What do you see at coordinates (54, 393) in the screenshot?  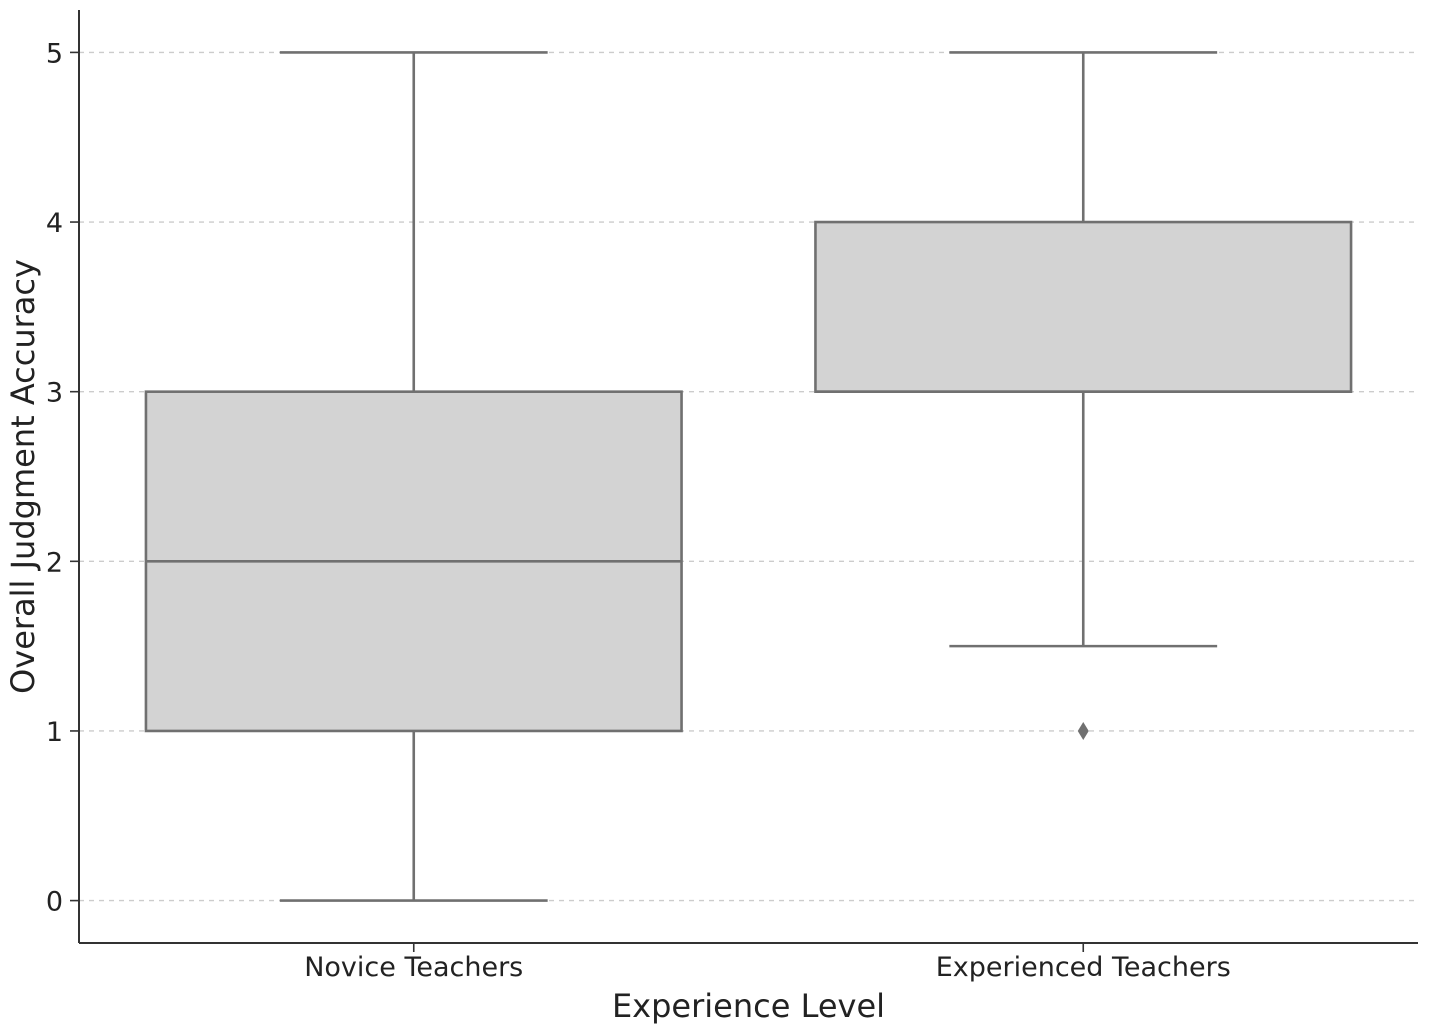 I see `y-tick-label: 3` at bounding box center [54, 393].